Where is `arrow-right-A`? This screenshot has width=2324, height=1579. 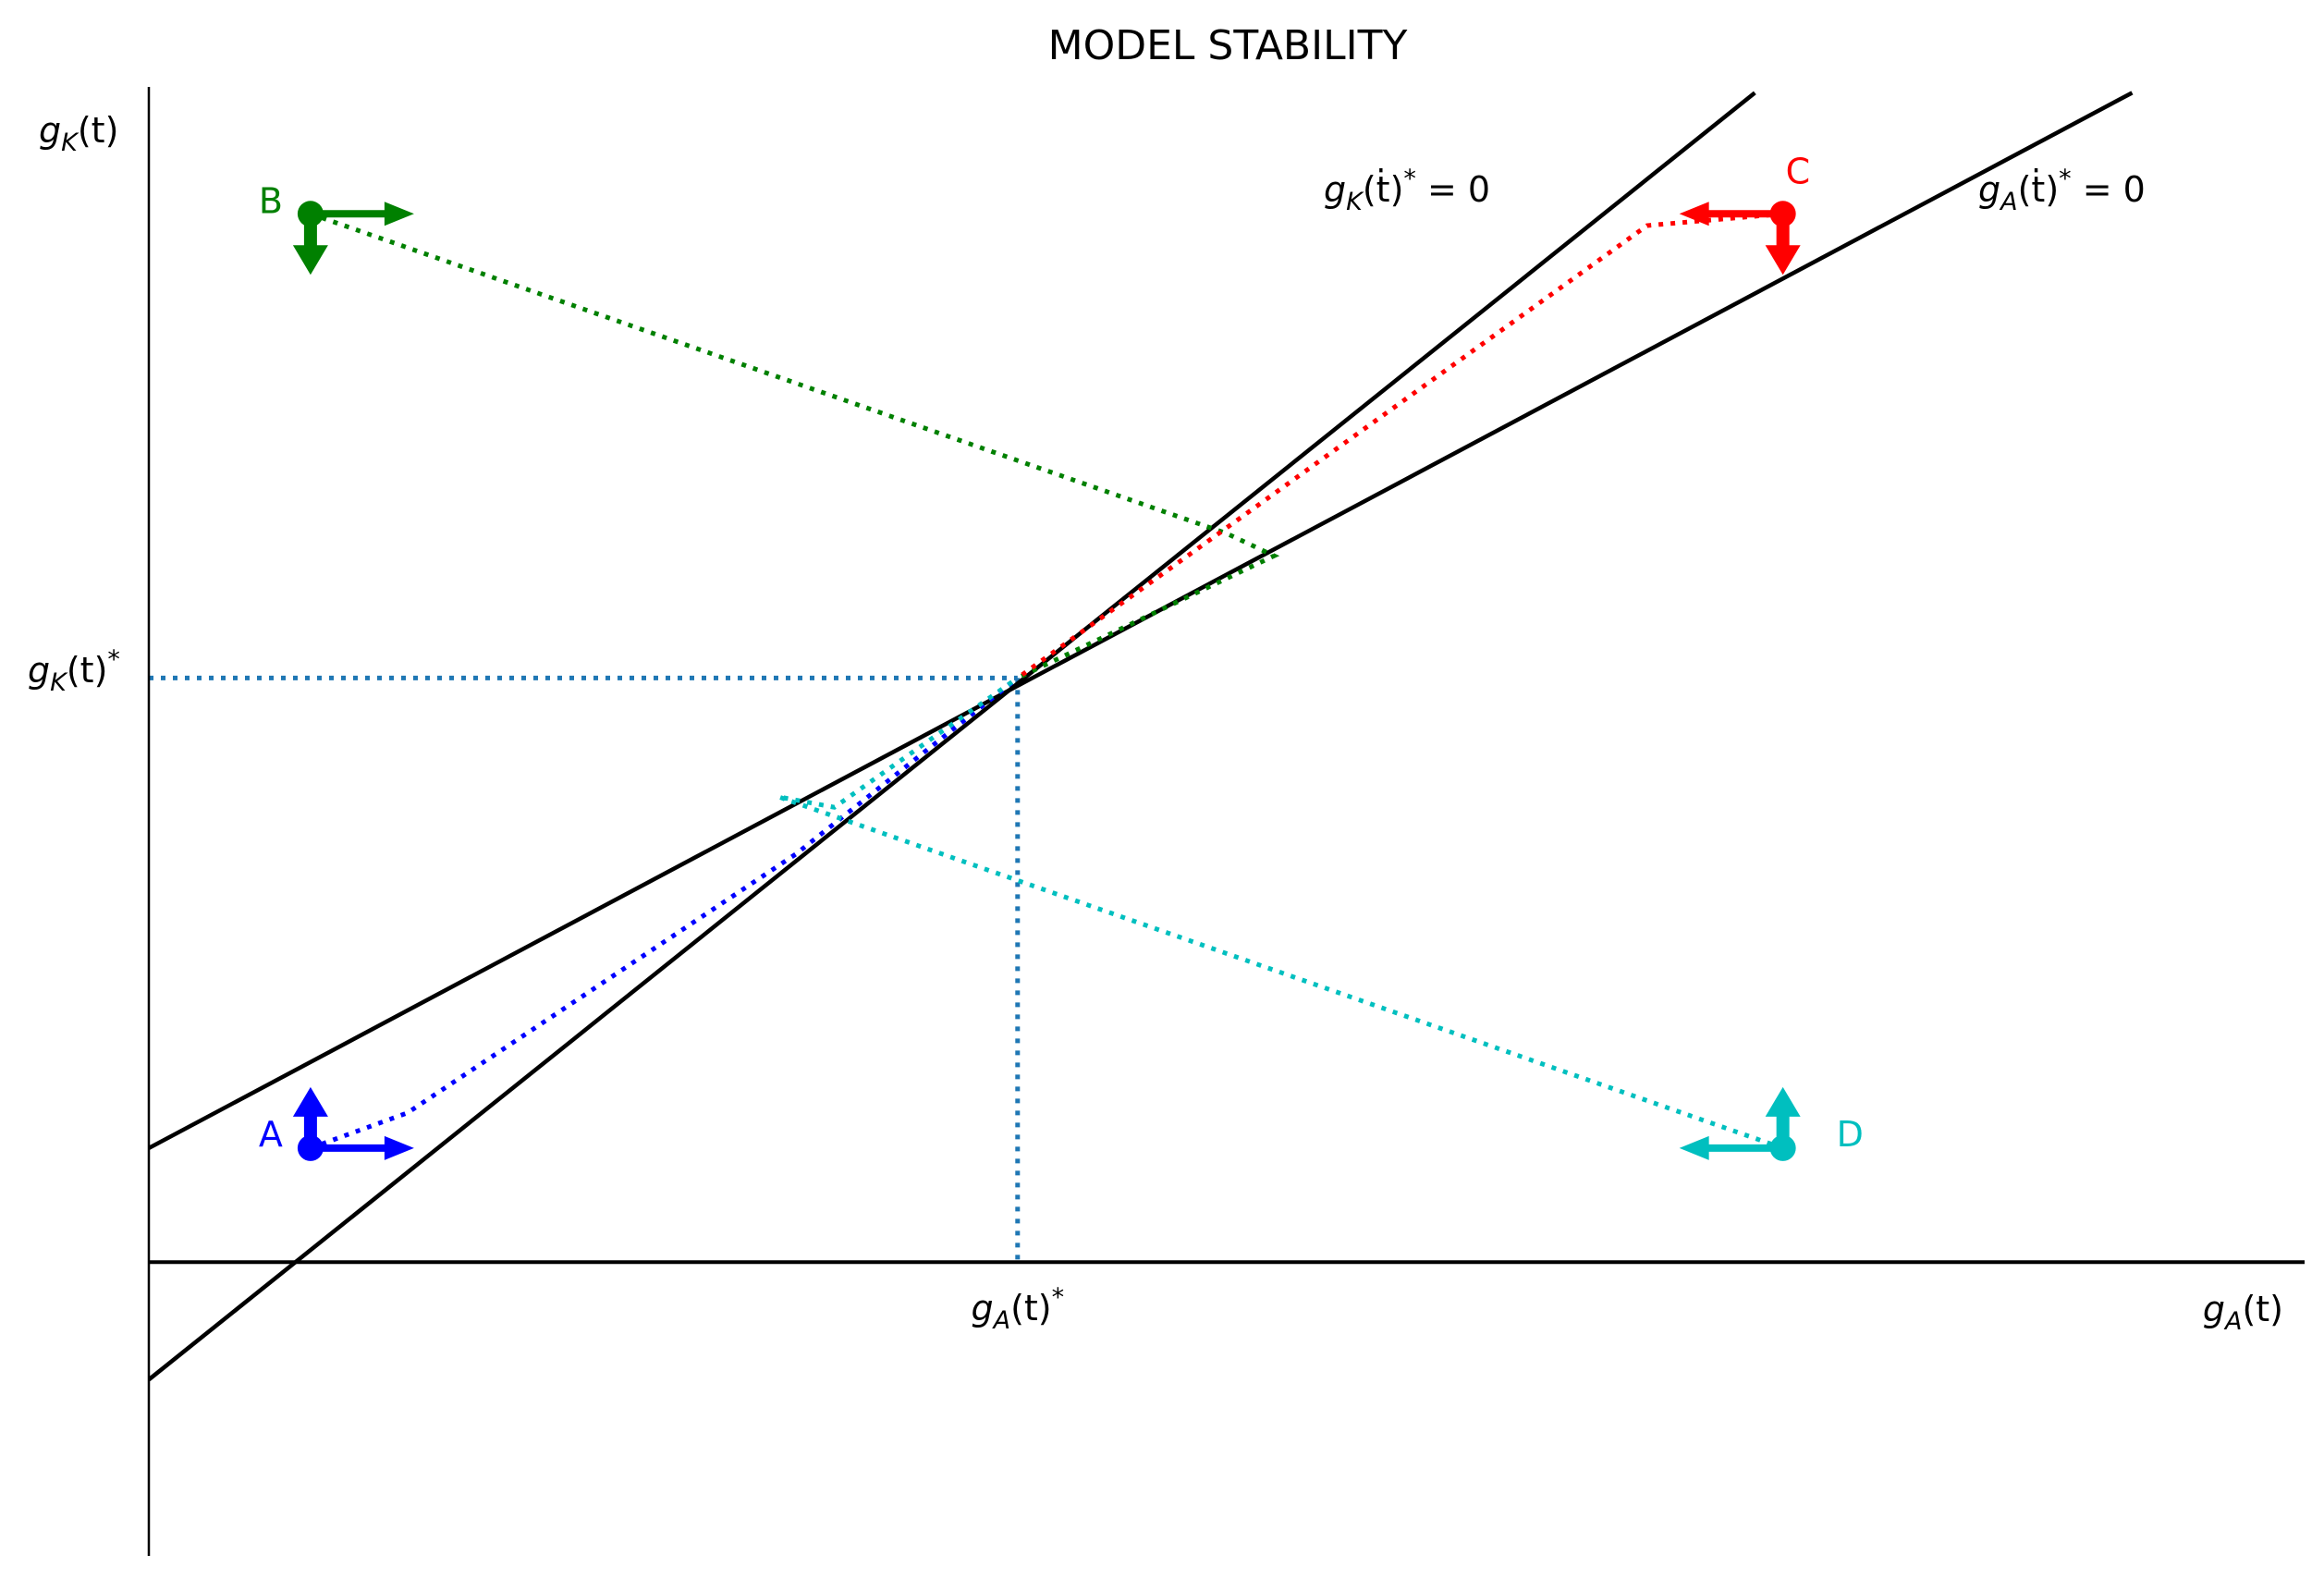 arrow-right-A is located at coordinates (362, 1147).